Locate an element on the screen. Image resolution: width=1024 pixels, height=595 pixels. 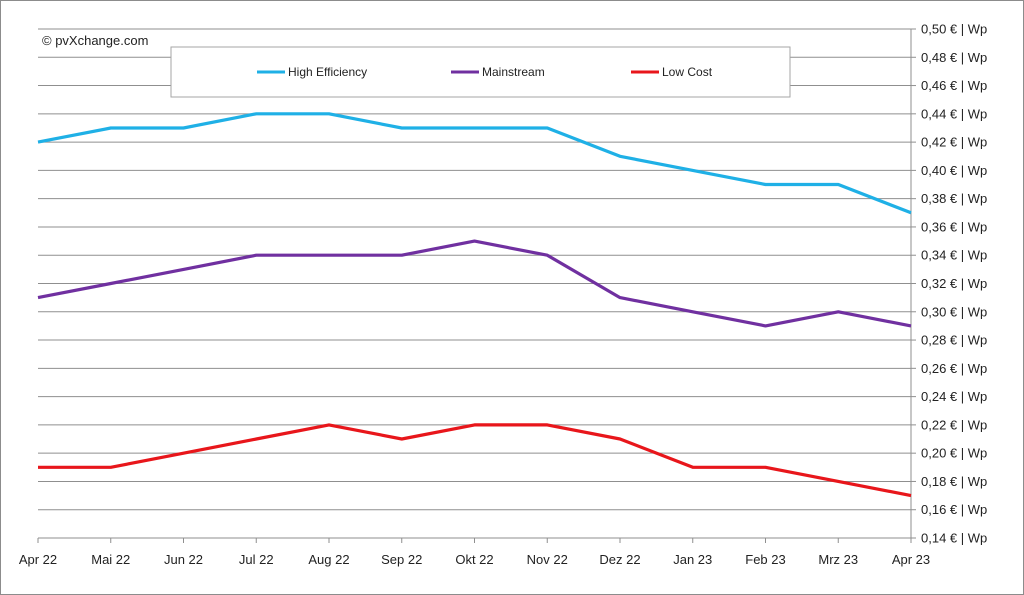
legend-label: Low Cost is located at coordinates (687, 72).